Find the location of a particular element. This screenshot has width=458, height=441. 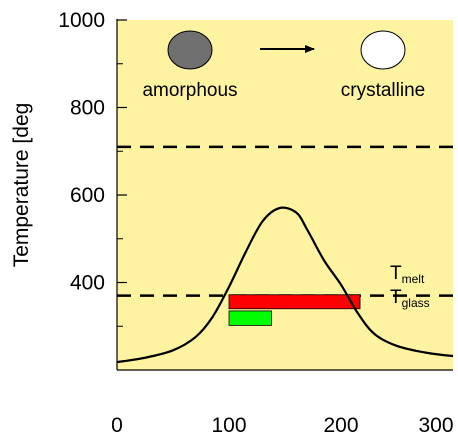

crystalline-circle-icon is located at coordinates (383, 50).